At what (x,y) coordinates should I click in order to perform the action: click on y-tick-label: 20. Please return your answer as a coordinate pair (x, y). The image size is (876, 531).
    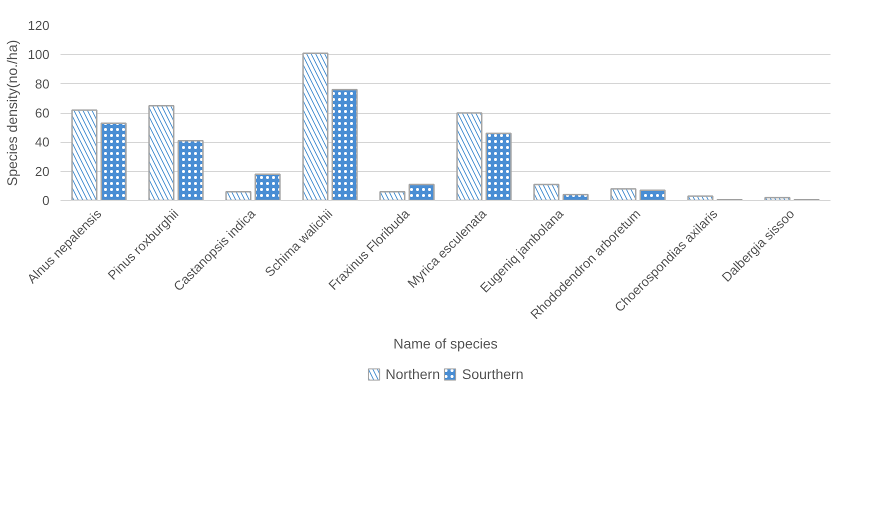
    Looking at the image, I should click on (42, 171).